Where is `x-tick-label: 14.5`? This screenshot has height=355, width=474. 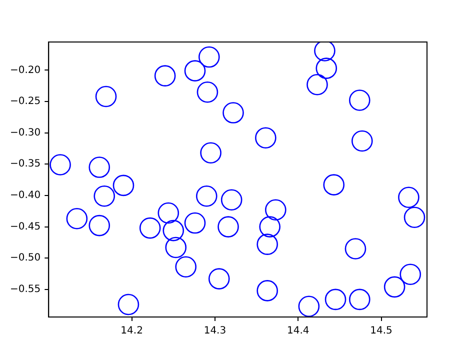
x-tick-label: 14.5 is located at coordinates (381, 331).